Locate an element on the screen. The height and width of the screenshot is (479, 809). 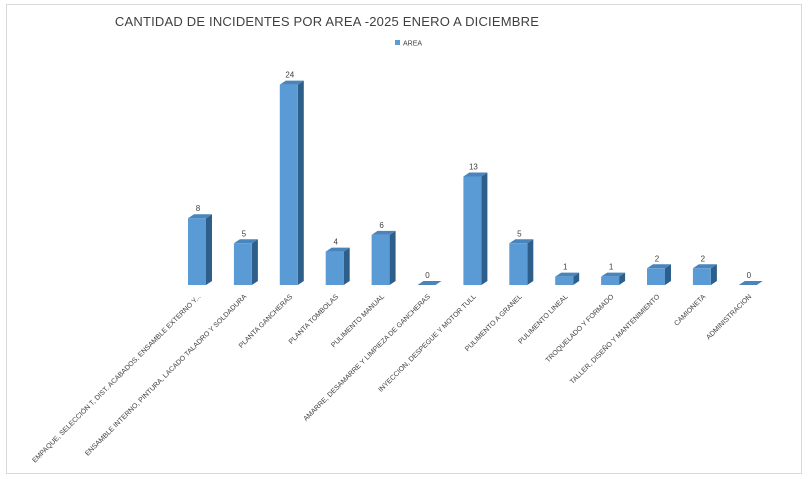
category-label-2: PLANTA GANCHERAS is located at coordinates (266, 321).